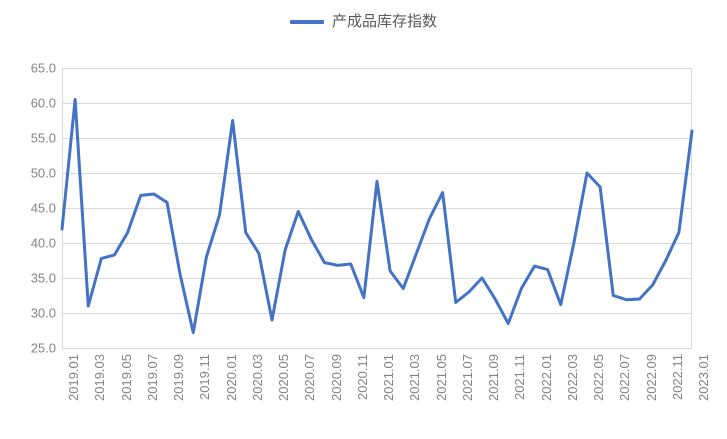 Image resolution: width=727 pixels, height=439 pixels. Describe the element at coordinates (205, 377) in the screenshot. I see `x-axis-tick-label: 2019.11` at that location.